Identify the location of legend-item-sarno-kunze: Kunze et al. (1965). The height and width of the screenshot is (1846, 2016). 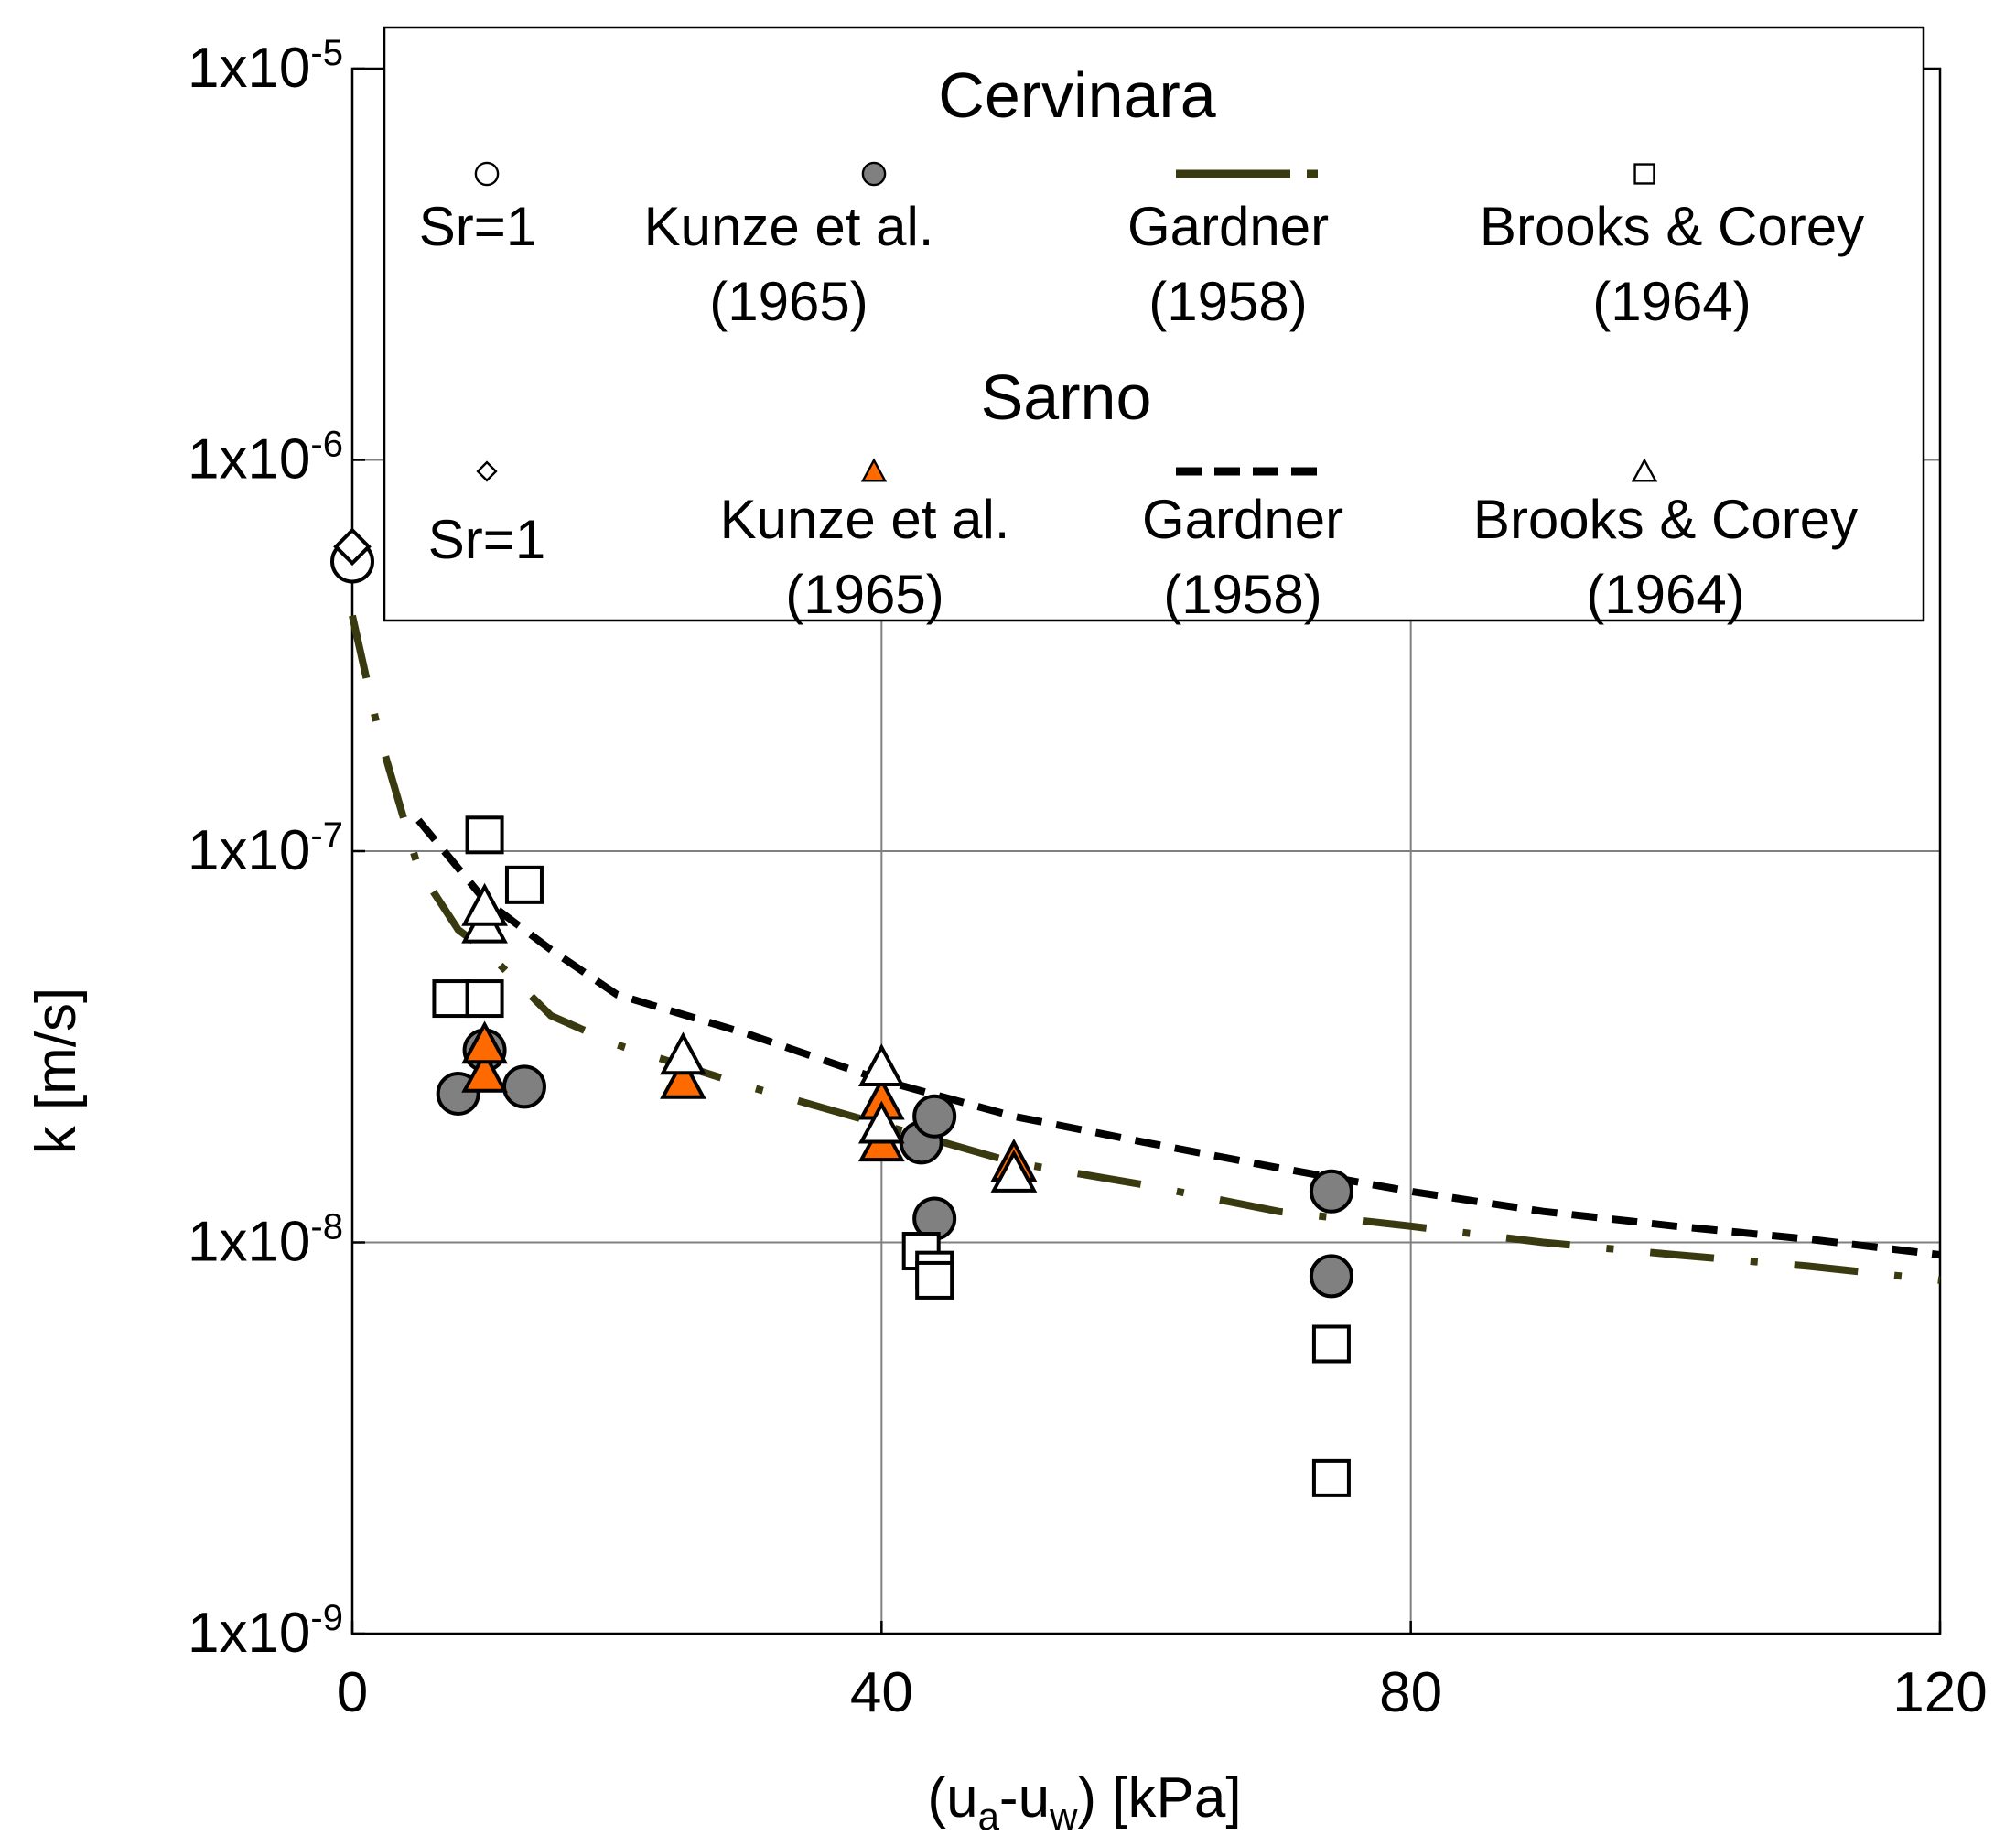
(865, 541).